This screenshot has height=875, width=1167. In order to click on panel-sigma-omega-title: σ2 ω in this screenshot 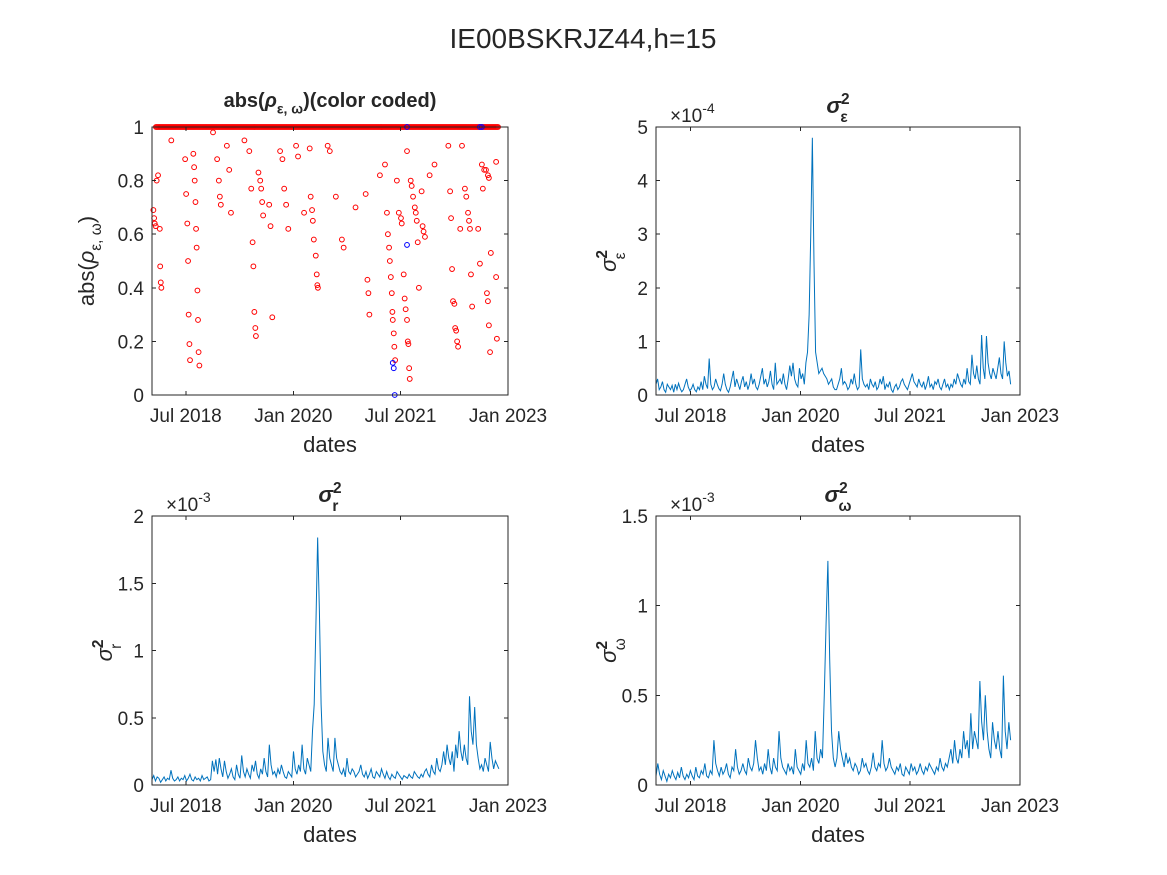, I will do `click(838, 497)`.